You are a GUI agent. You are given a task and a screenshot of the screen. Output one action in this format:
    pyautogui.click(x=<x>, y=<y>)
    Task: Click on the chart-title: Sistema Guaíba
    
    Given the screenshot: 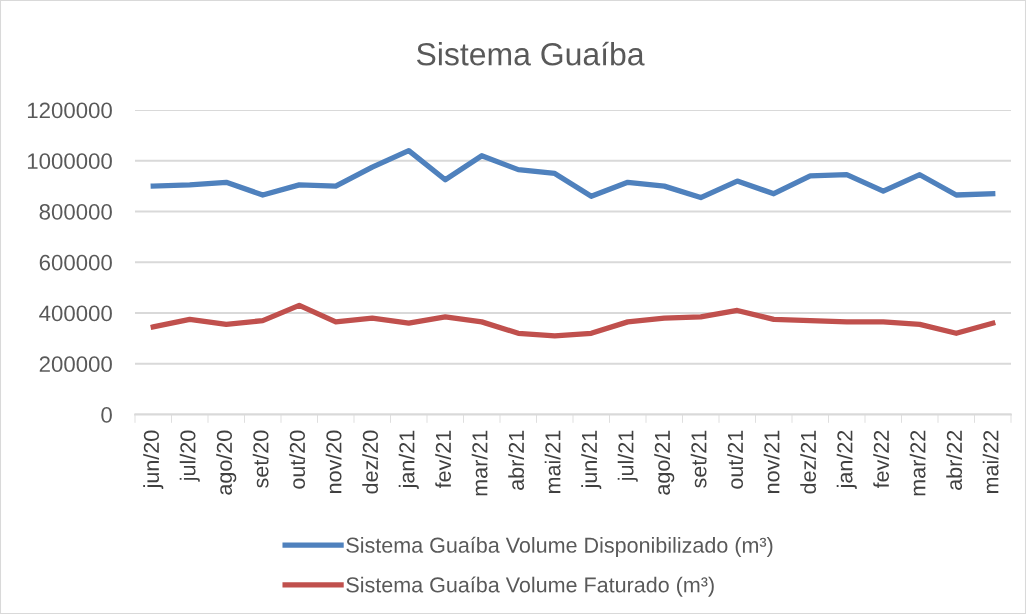 What is the action you would take?
    pyautogui.click(x=530, y=53)
    